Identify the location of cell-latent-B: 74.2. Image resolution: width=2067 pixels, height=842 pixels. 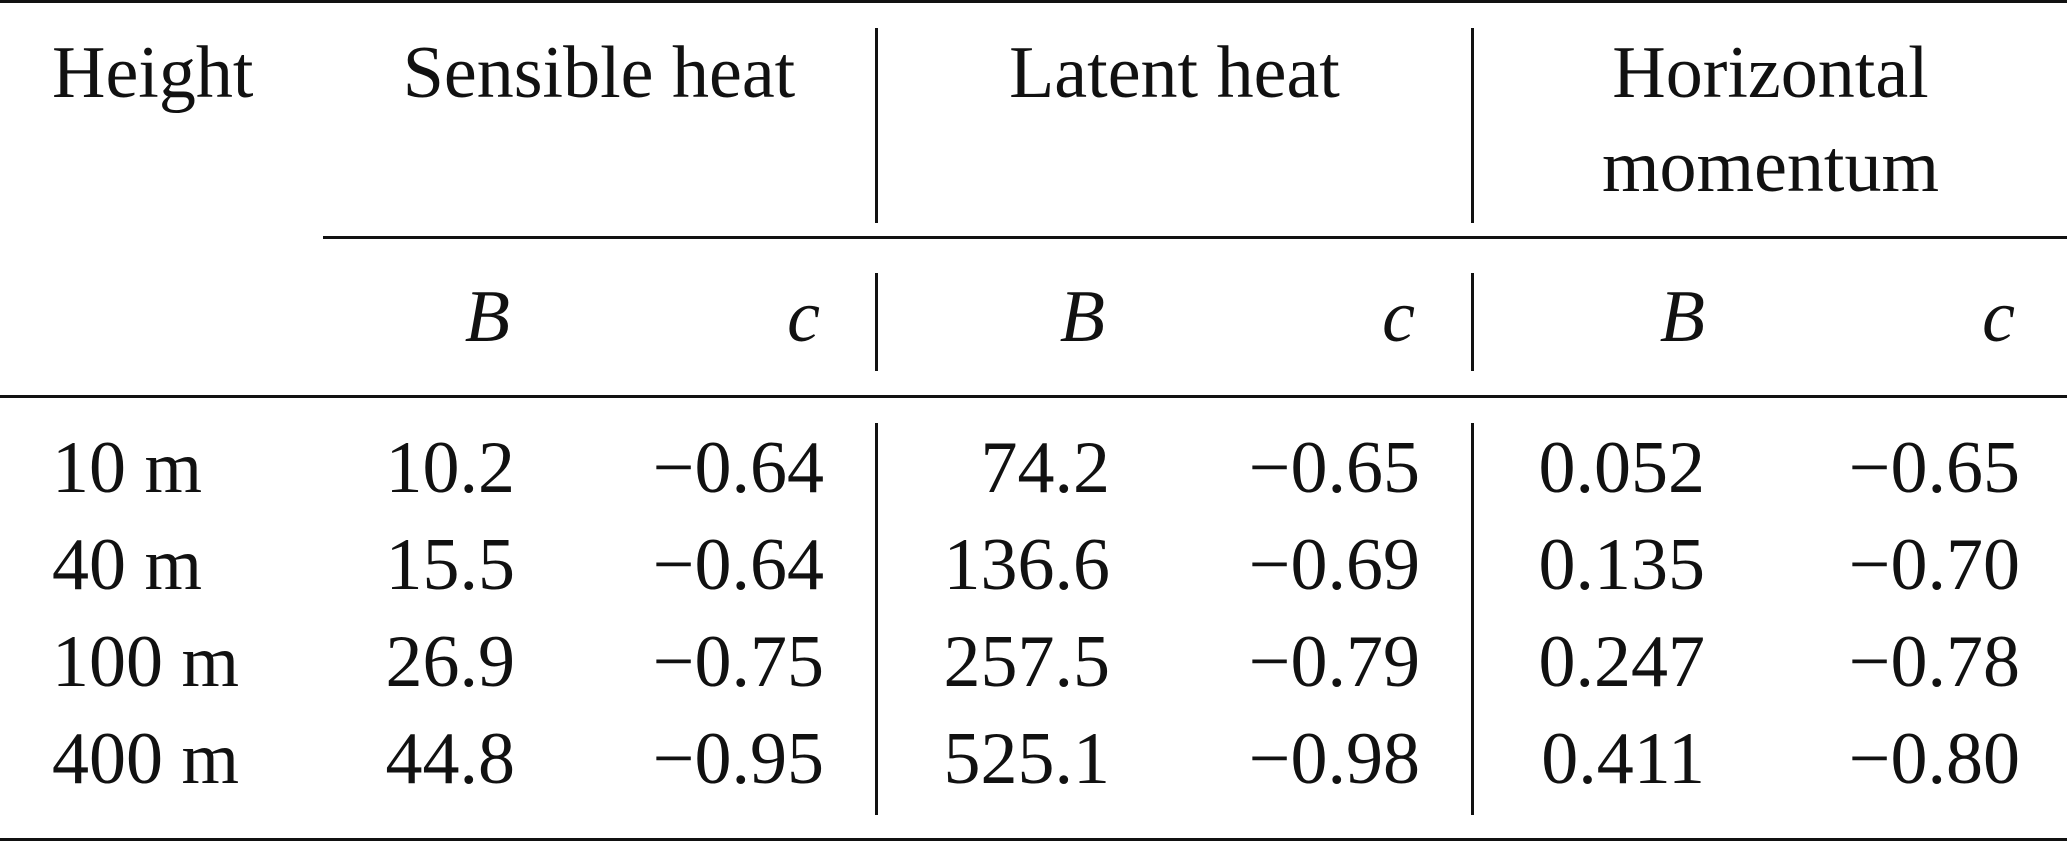
(1045, 468).